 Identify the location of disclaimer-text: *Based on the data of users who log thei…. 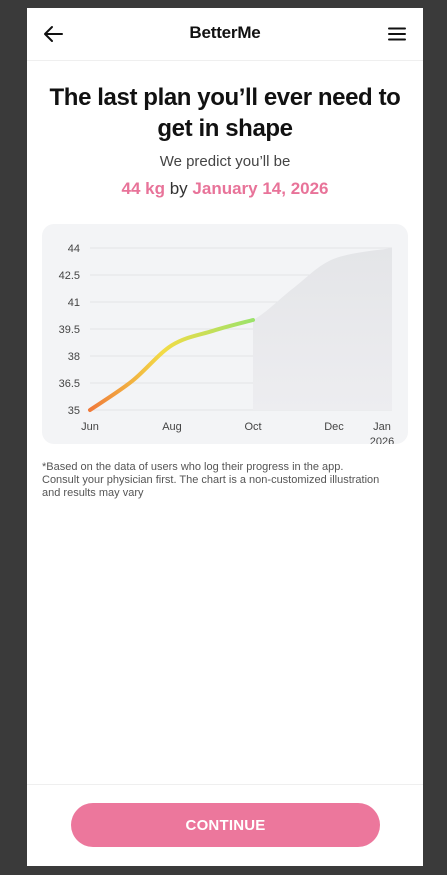
(211, 480).